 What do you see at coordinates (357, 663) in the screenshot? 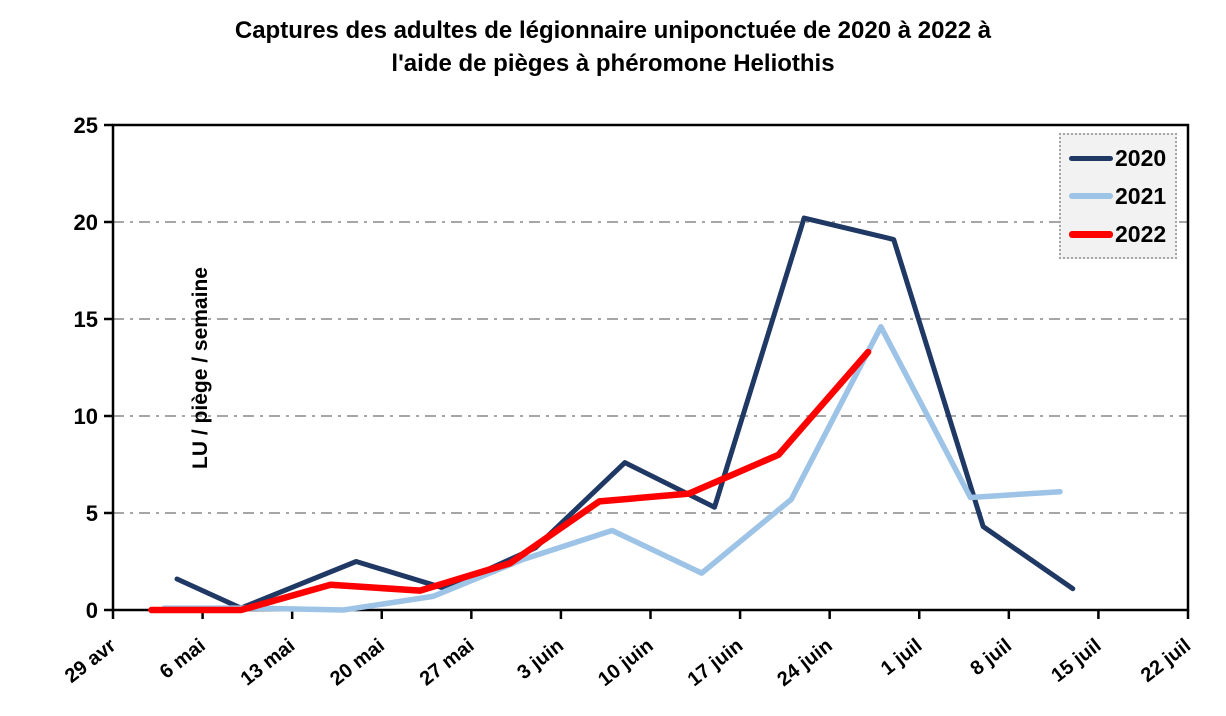
I see `x-tick-label: 20 mai` at bounding box center [357, 663].